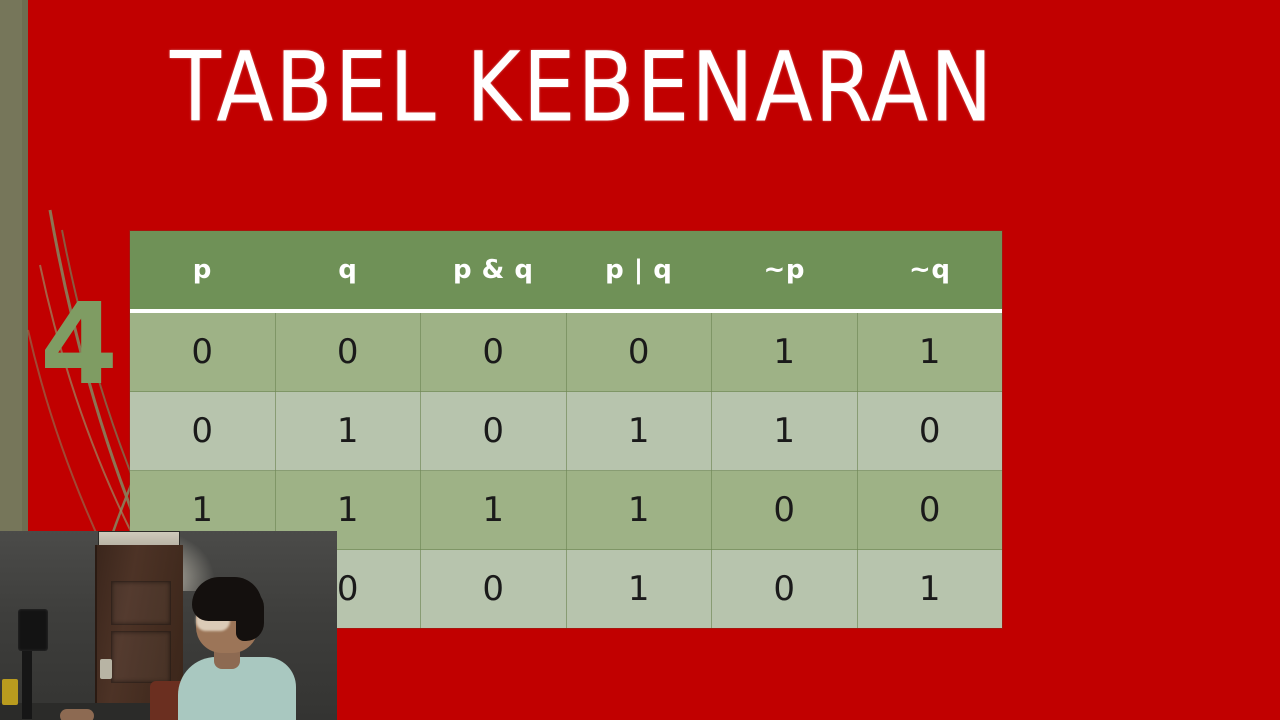 The width and height of the screenshot is (1280, 720). What do you see at coordinates (929, 272) in the screenshot?
I see `table-header-cell: ~q` at bounding box center [929, 272].